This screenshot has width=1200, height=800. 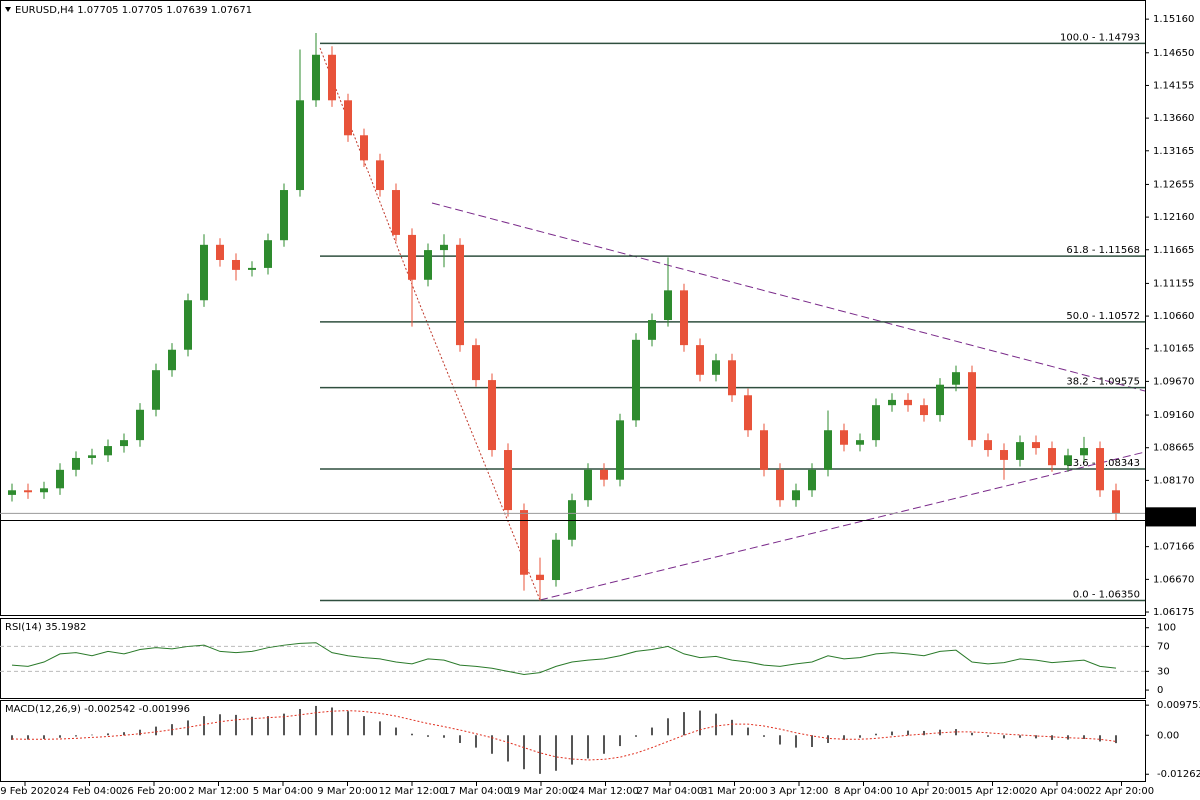 I want to click on y-tick-label: 0, so click(x=1160, y=690).